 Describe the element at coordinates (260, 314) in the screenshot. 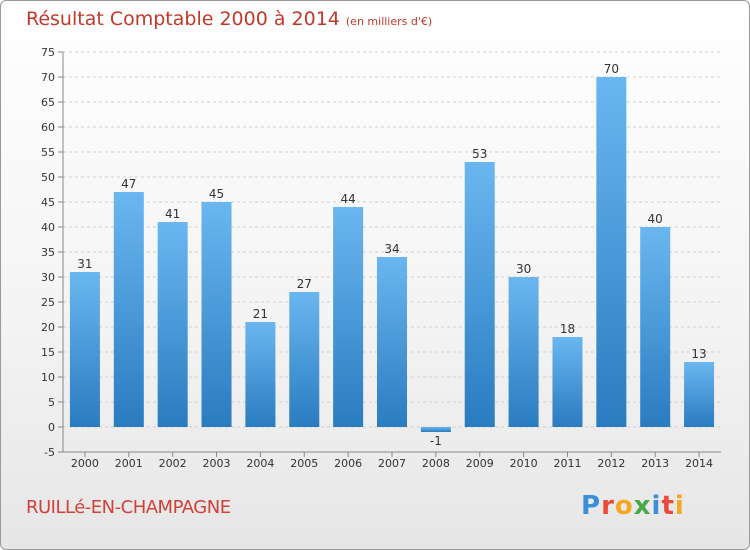

I see `data-label: 21` at that location.